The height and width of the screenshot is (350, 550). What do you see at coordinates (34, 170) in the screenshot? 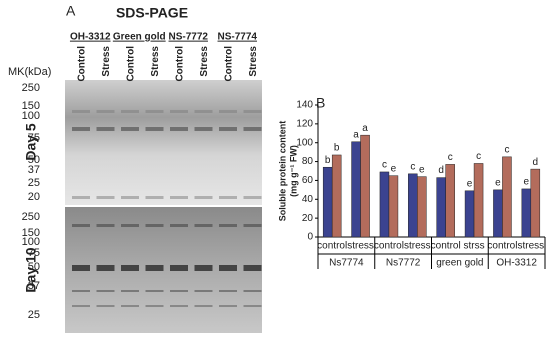
I see `marker-value: 37` at bounding box center [34, 170].